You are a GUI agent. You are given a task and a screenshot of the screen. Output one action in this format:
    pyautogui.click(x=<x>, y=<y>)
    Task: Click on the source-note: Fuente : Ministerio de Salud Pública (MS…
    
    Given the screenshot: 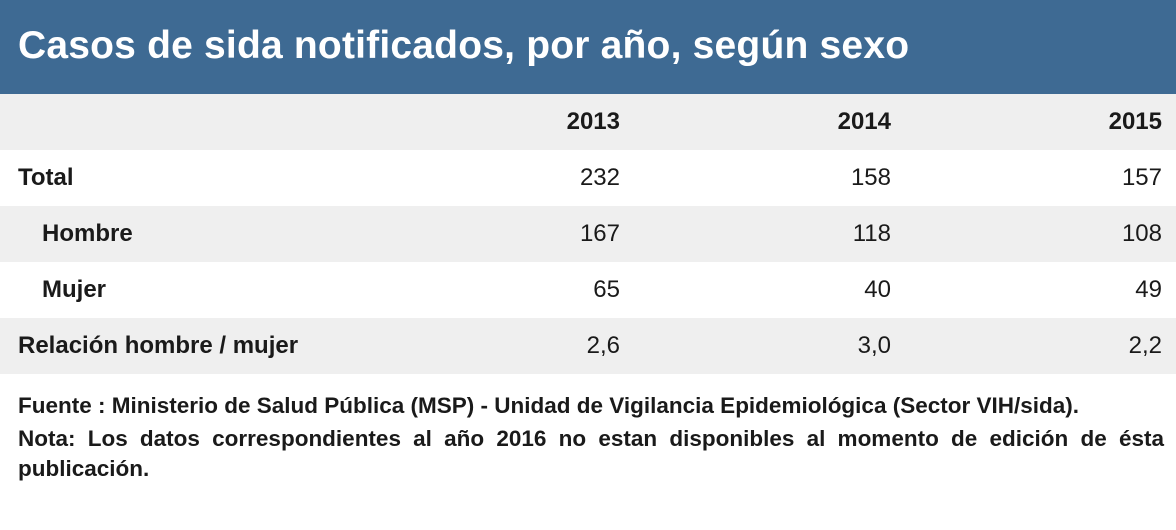 What is the action you would take?
    pyautogui.click(x=549, y=405)
    